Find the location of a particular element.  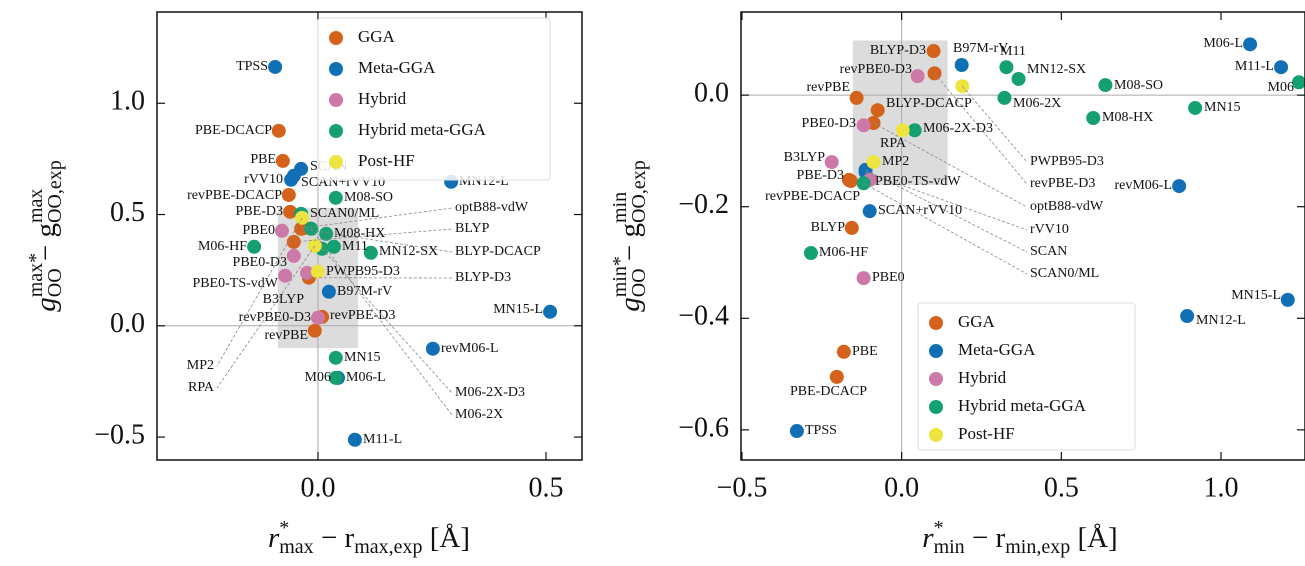

data-label: M08-HX is located at coordinates (1127, 117).